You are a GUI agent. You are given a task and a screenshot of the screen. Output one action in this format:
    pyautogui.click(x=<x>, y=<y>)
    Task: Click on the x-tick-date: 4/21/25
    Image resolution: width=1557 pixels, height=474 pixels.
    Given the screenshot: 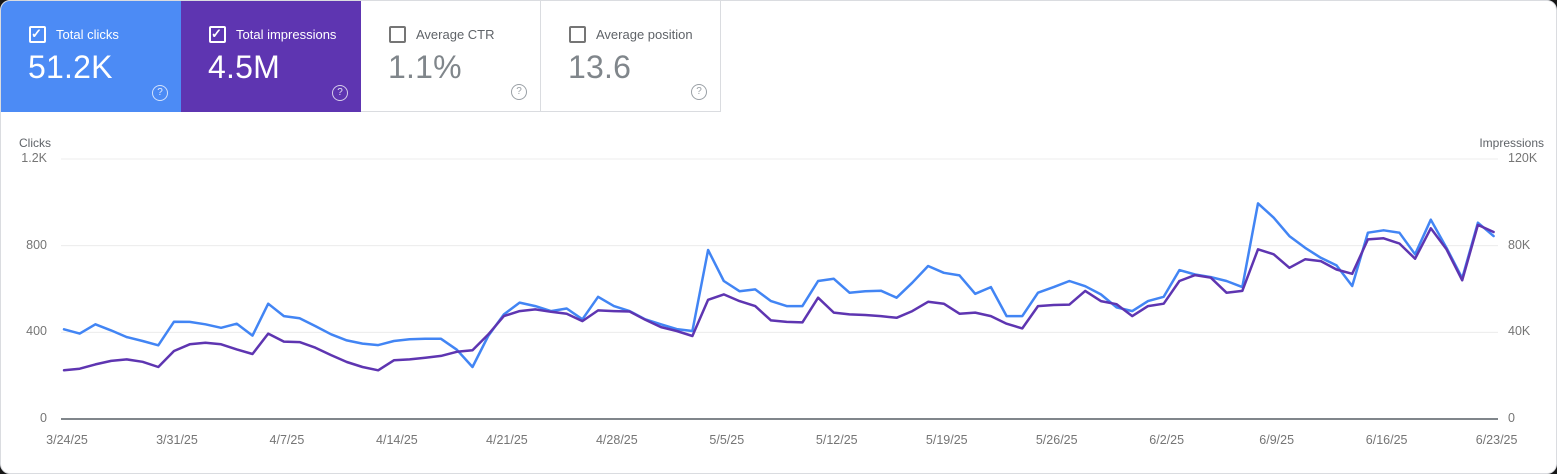 What is the action you would take?
    pyautogui.click(x=507, y=440)
    